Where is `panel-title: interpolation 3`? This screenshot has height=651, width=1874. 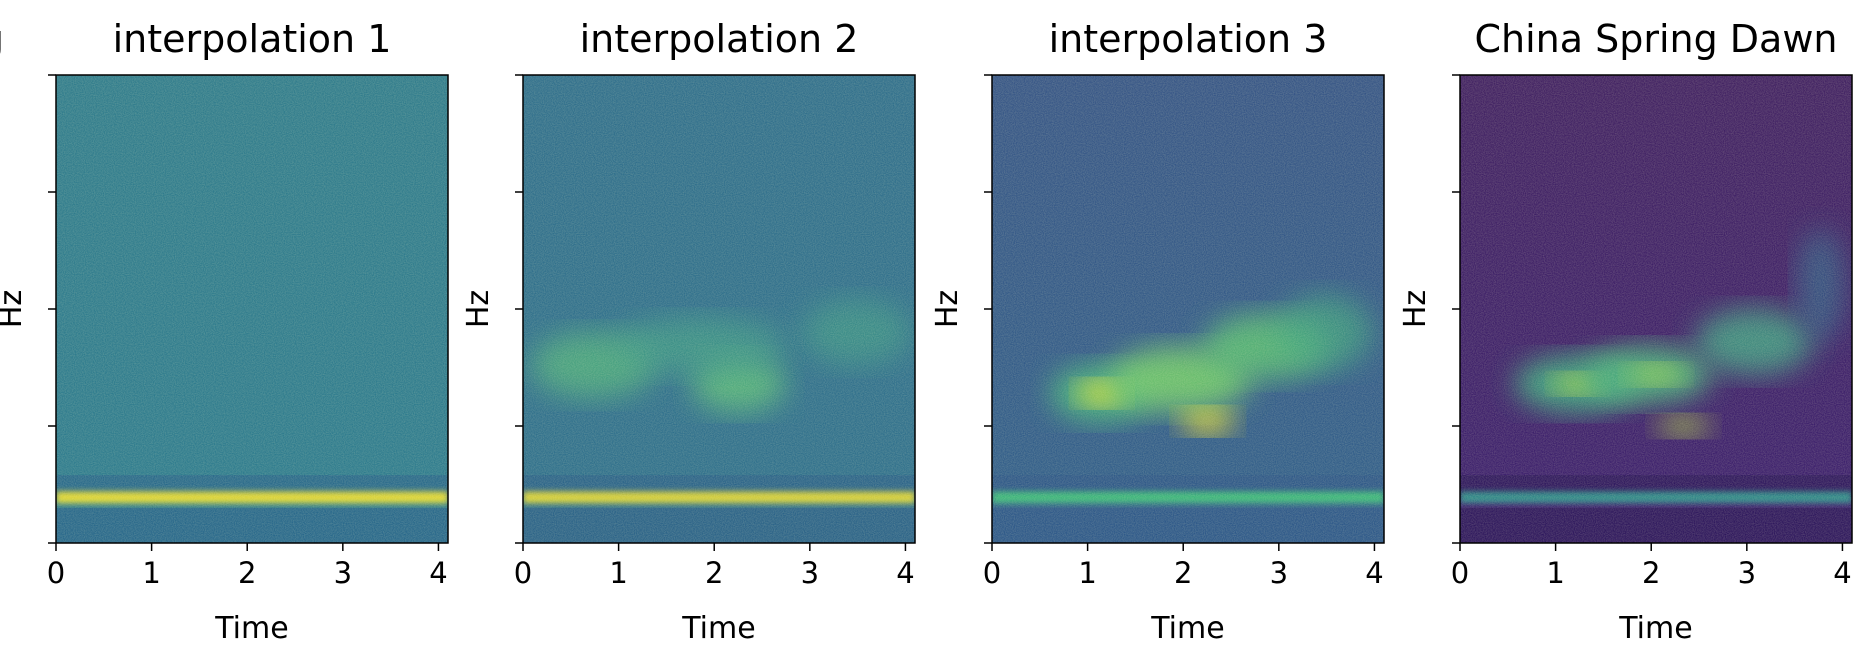
panel-title: interpolation 3 is located at coordinates (1188, 39).